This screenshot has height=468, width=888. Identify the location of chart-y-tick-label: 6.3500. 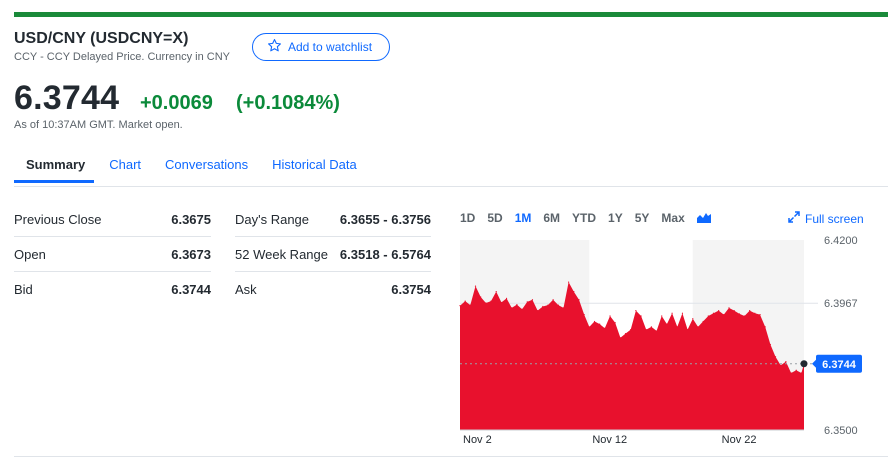
(841, 431).